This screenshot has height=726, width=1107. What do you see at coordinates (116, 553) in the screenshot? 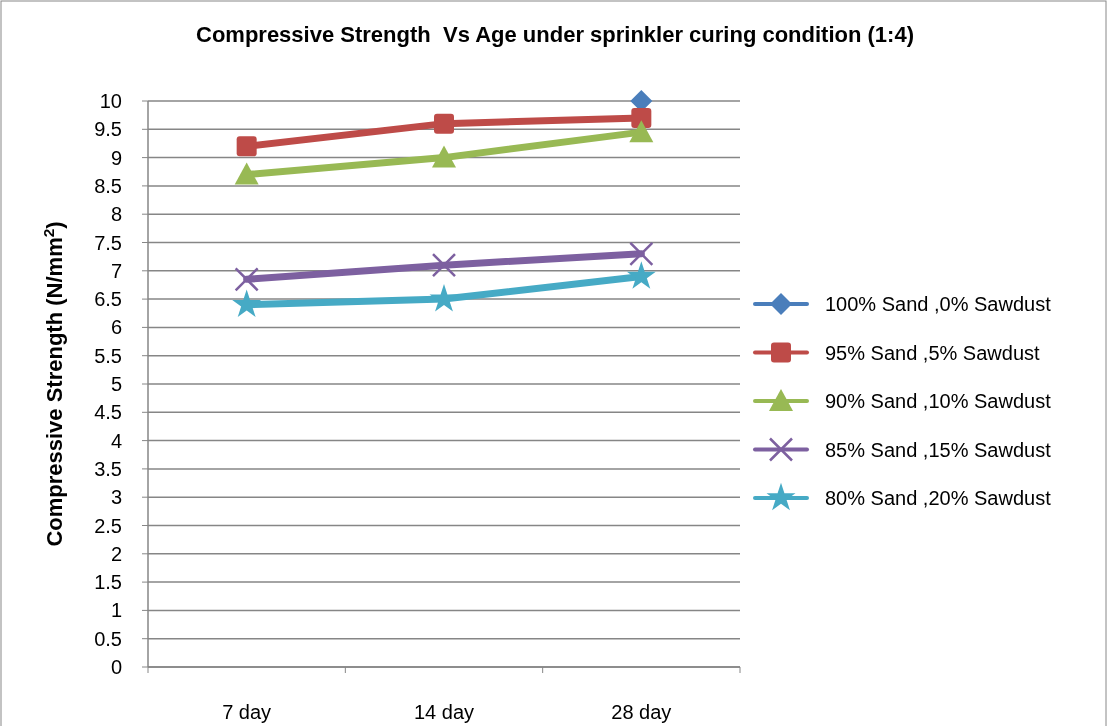
I see `y-tick-label: 2` at bounding box center [116, 553].